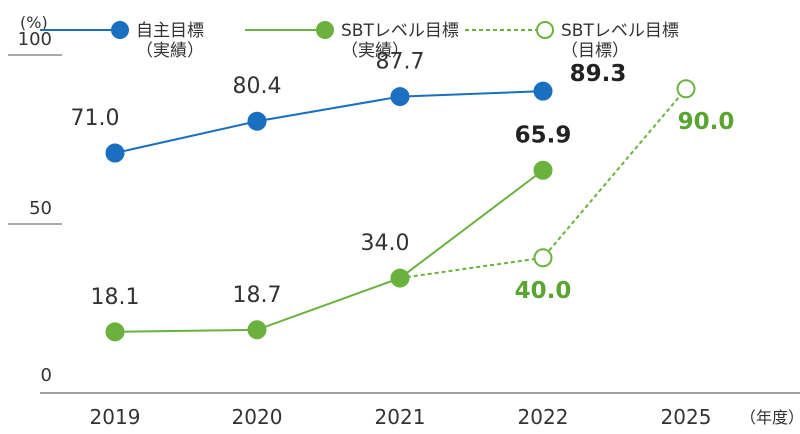 The image size is (800, 434). I want to click on data-label: 65.9, so click(543, 135).